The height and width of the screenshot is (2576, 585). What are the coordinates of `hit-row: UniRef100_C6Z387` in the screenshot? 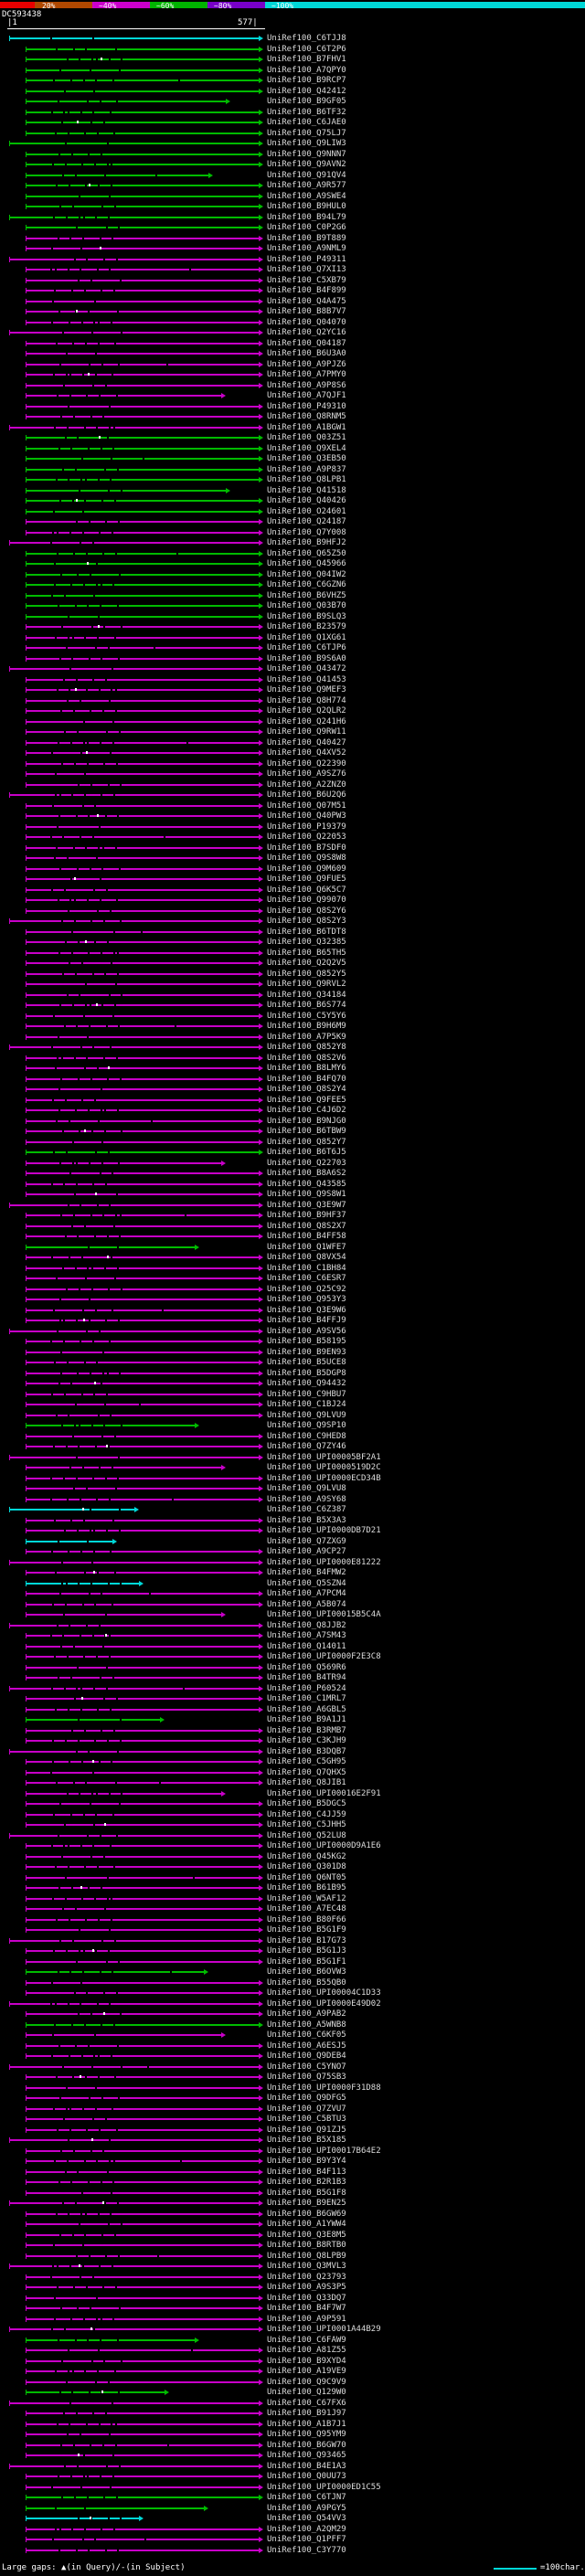 It's located at (293, 1509).